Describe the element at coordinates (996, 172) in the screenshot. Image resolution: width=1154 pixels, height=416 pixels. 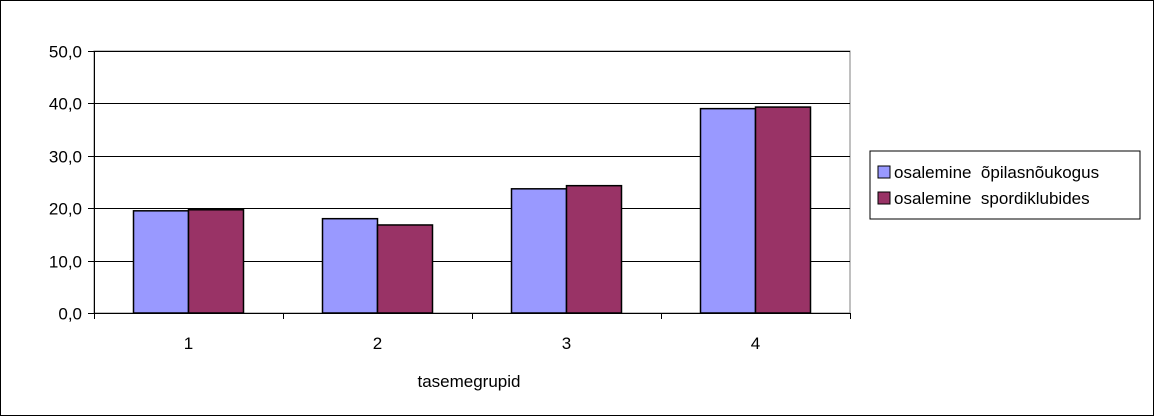
I see `legend-label: osalemine õpilasnõukogus` at that location.